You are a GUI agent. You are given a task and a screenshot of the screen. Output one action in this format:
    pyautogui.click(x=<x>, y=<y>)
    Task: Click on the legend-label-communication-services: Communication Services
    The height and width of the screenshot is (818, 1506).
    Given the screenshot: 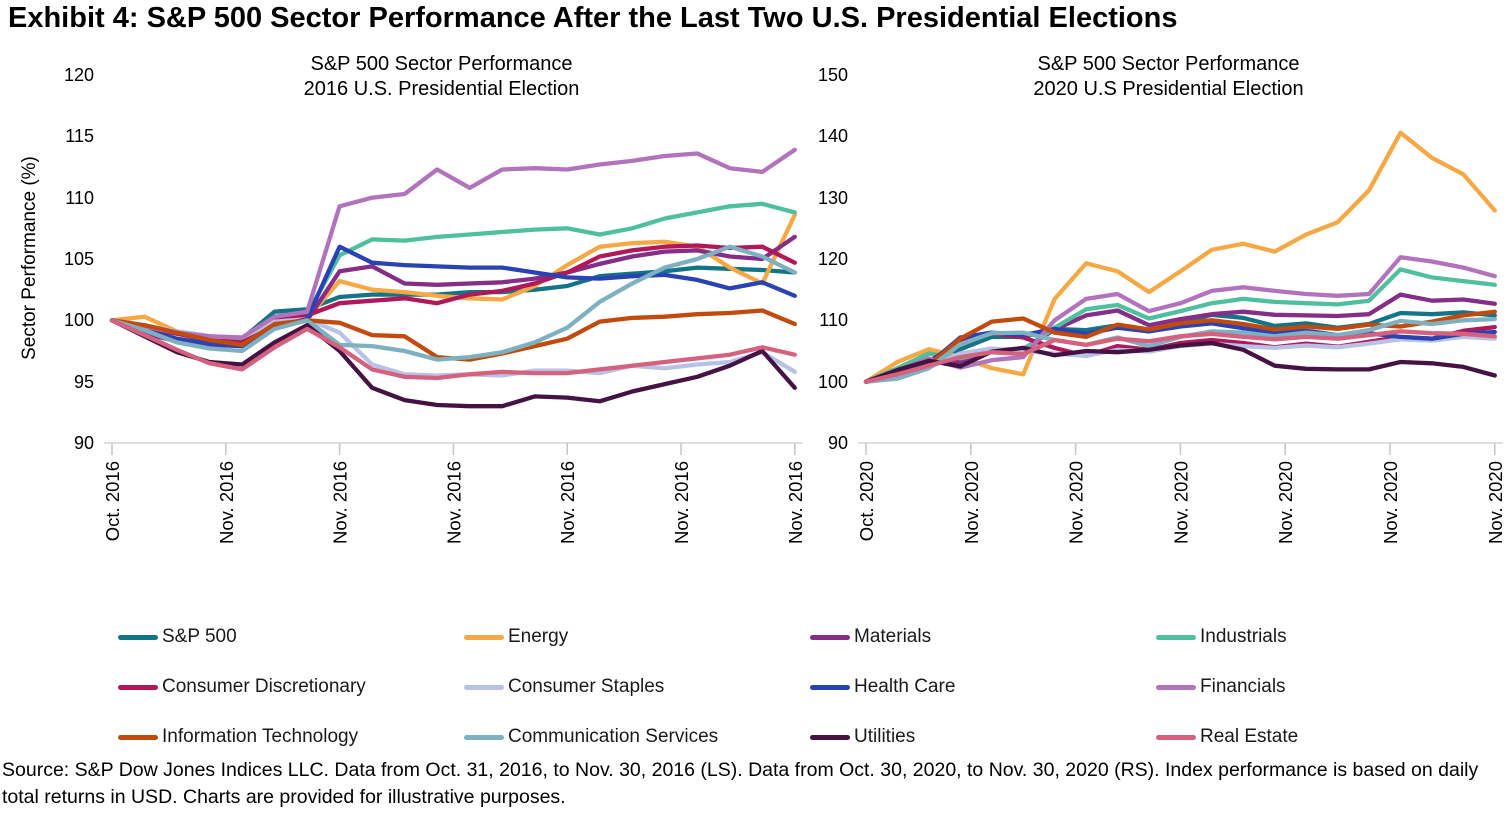 What is the action you would take?
    pyautogui.click(x=613, y=736)
    